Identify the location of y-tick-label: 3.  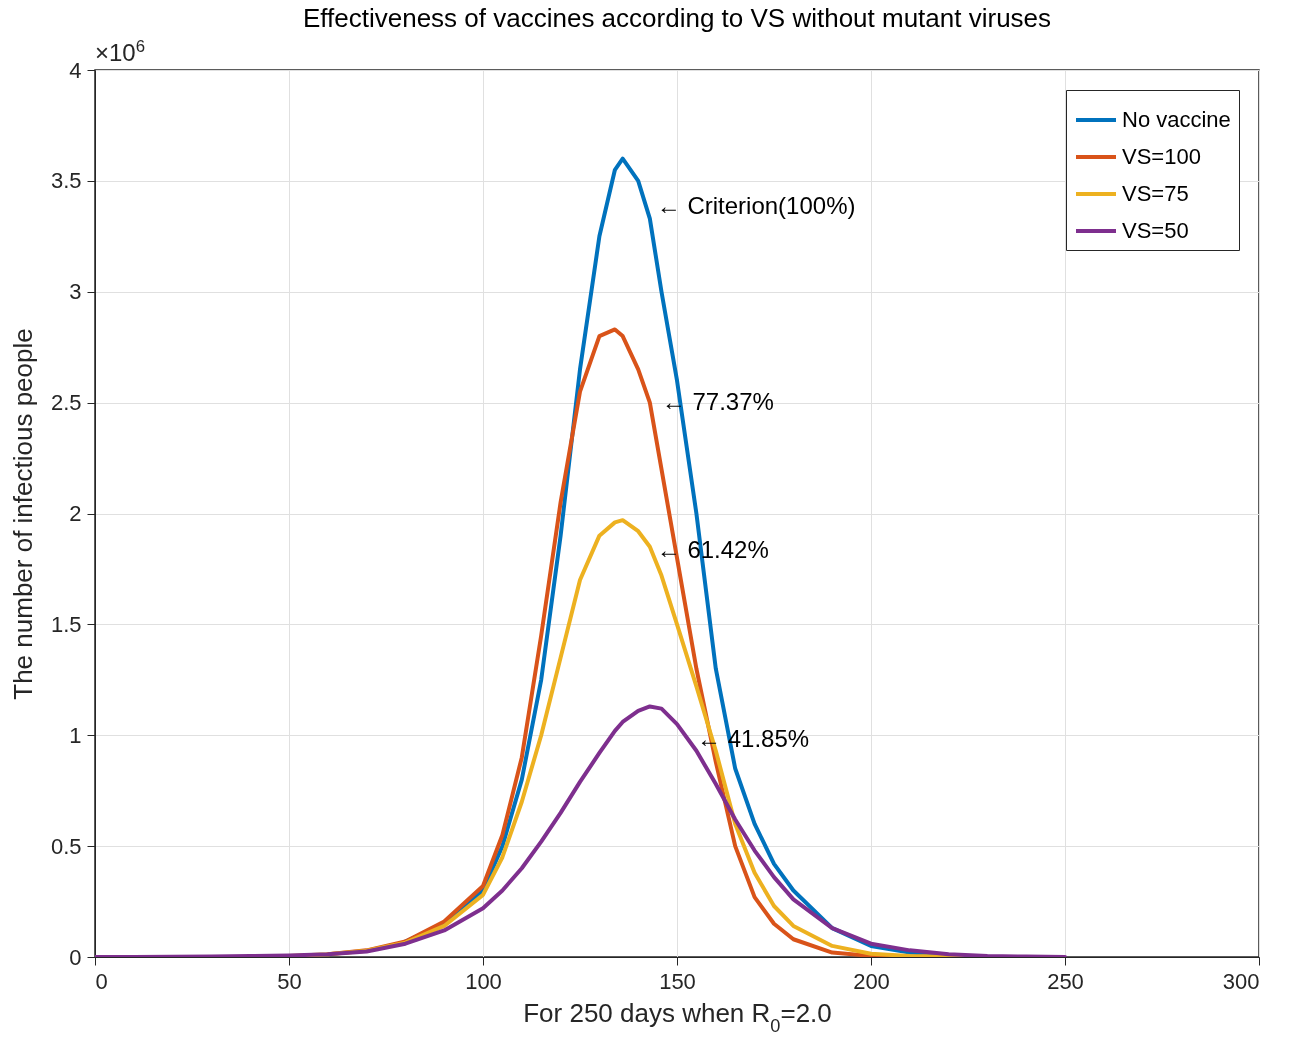
(75, 292).